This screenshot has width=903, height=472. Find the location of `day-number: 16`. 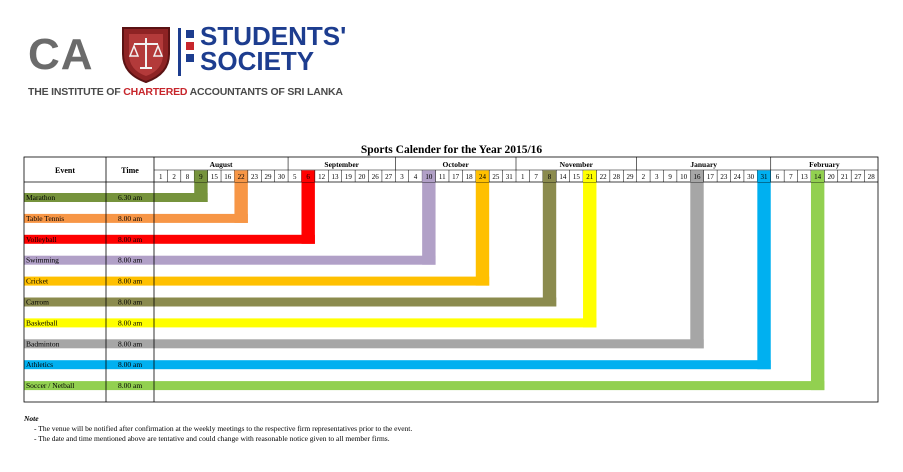

day-number: 16 is located at coordinates (698, 177).